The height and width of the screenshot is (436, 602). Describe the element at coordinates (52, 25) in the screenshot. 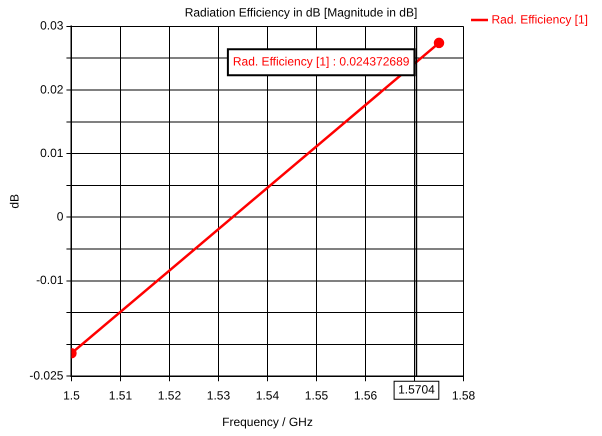

I see `y-tick-label: 0.03` at that location.